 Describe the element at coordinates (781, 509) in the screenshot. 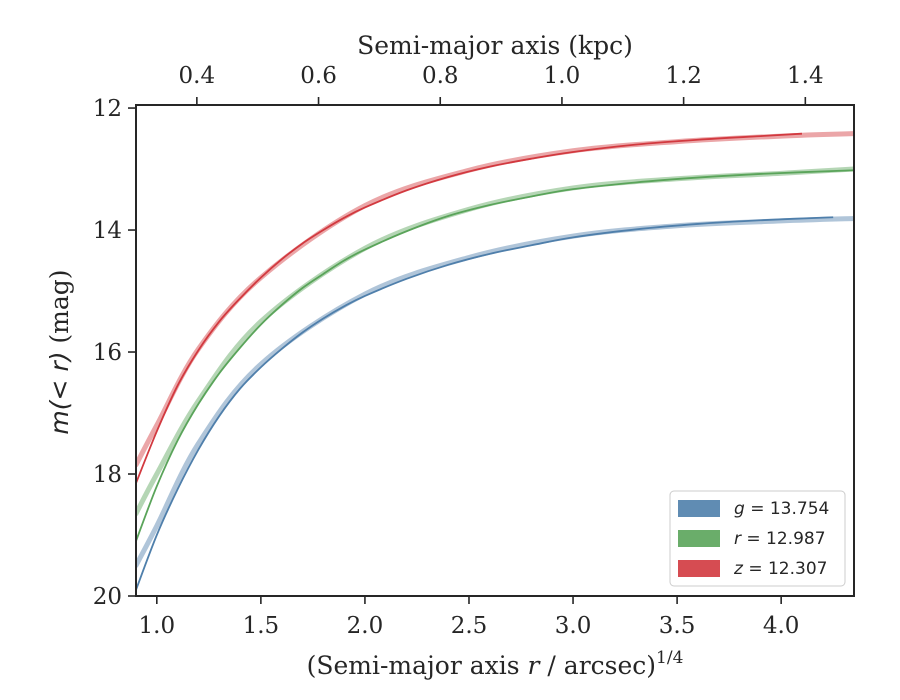

I see `legend-label-g: g = 13.754` at that location.